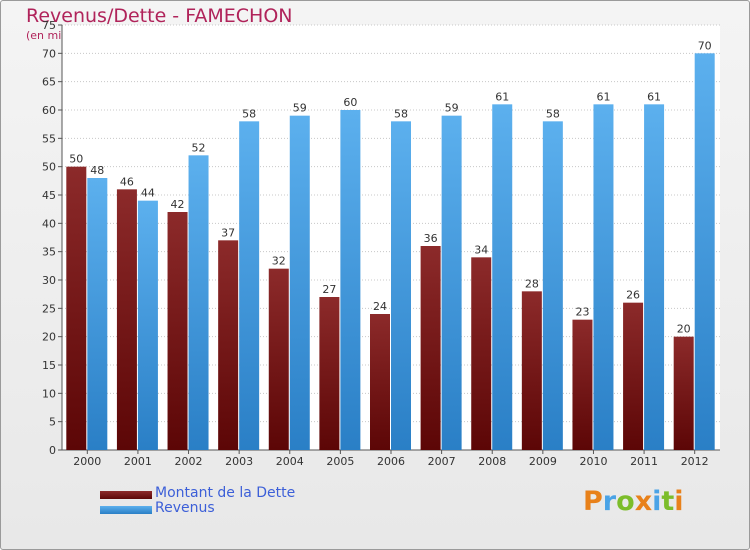  What do you see at coordinates (543, 461) in the screenshot?
I see `x-tick-label: 2009` at bounding box center [543, 461].